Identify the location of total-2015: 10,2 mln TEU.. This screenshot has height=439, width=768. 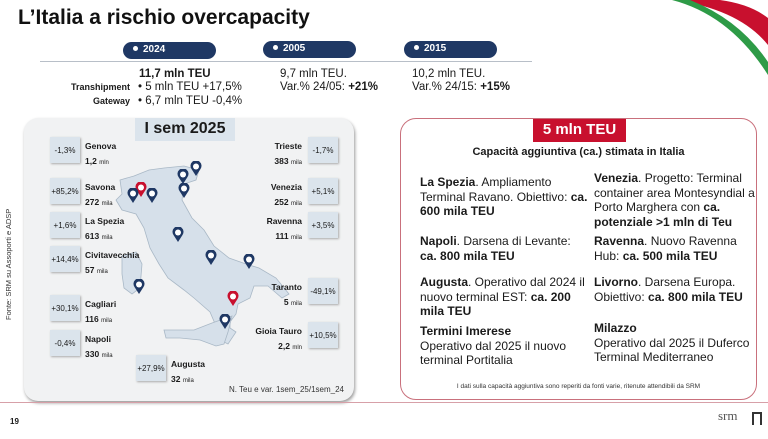
(449, 74).